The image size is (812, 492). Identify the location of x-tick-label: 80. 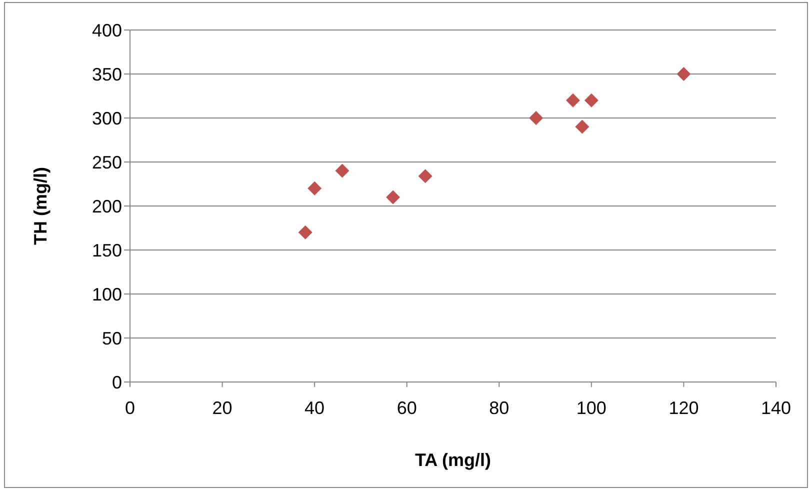
(499, 408).